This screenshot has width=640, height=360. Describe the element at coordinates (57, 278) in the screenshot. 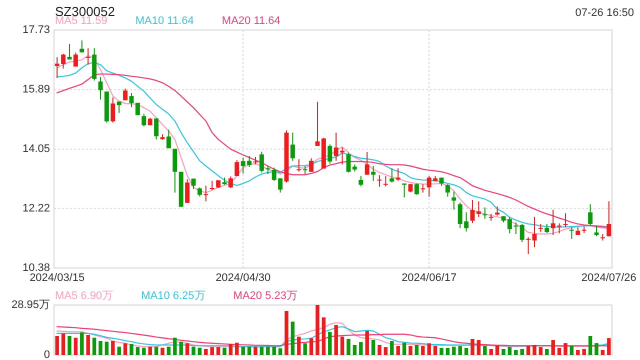

I see `x-tick-label: 2024/03/15` at that location.